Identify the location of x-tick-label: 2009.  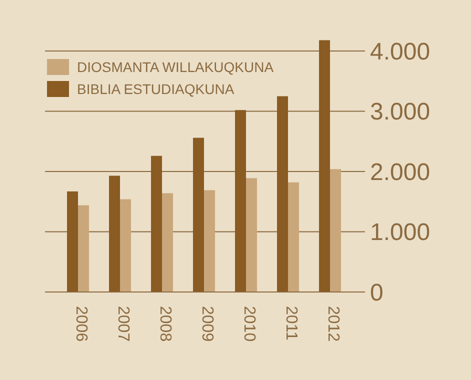
(207, 324).